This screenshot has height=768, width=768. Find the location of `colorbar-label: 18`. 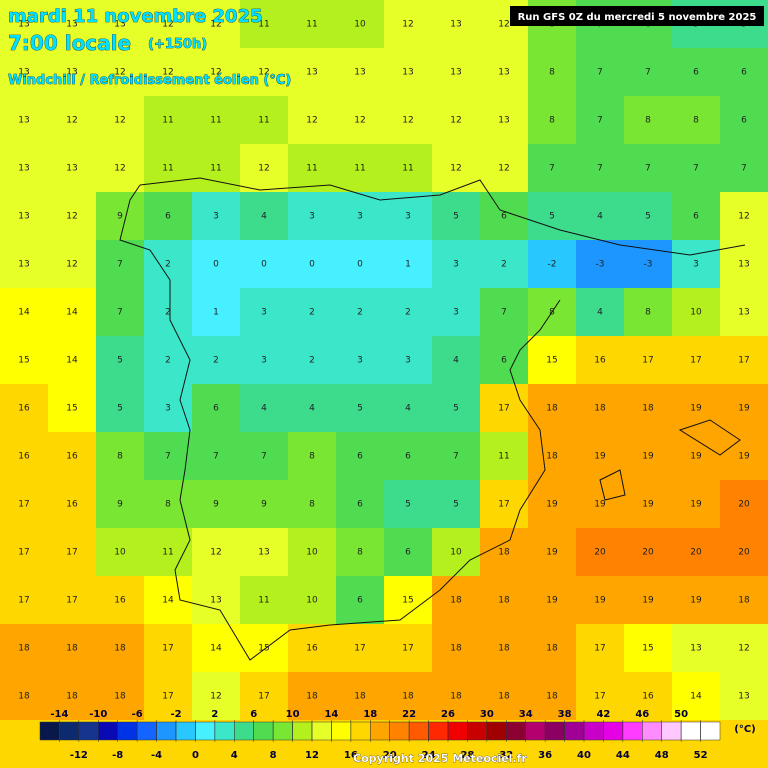

colorbar-label: 18 is located at coordinates (370, 714).